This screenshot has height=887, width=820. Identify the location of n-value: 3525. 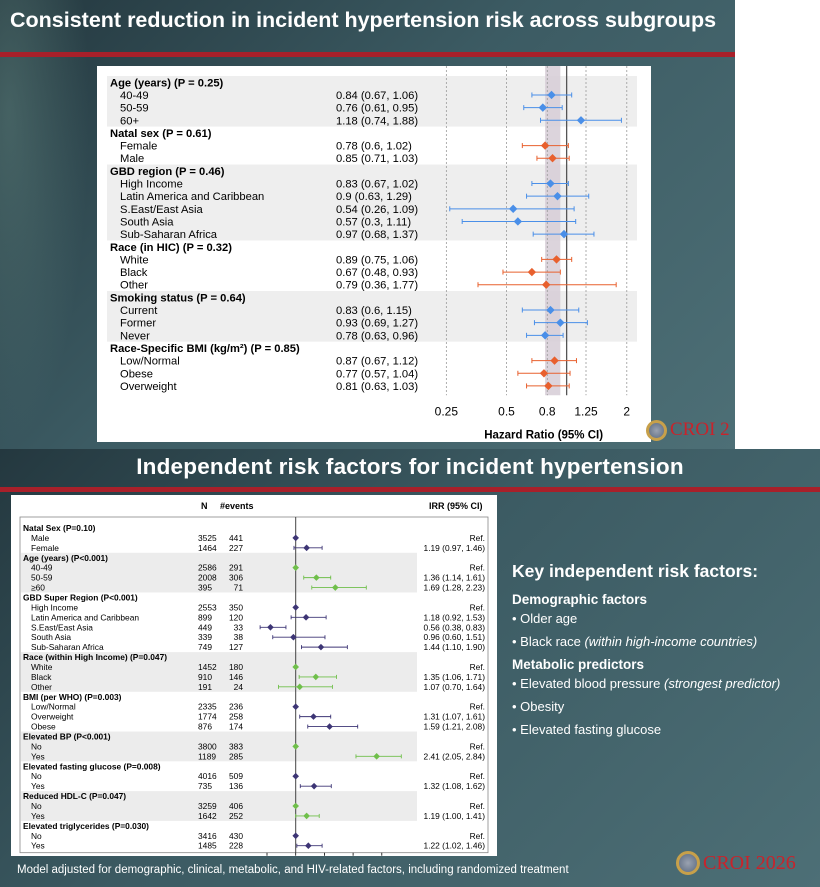
(207, 538).